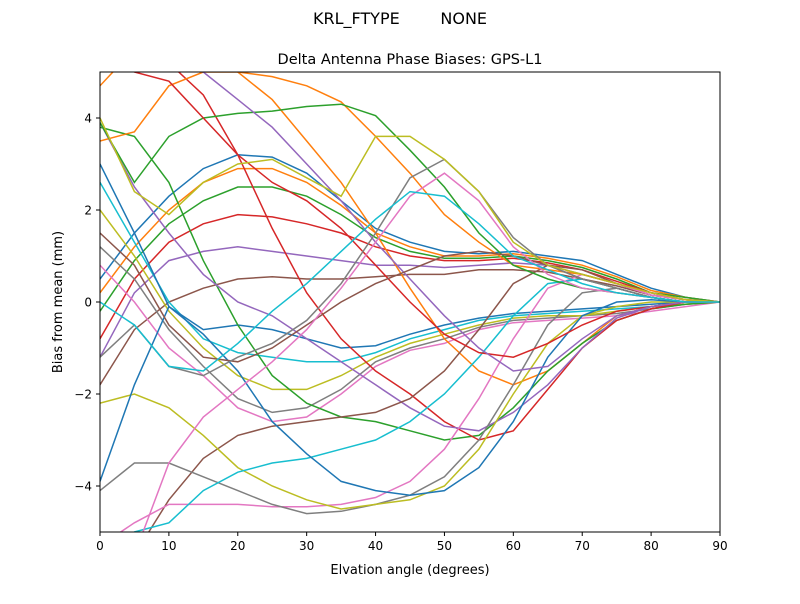 This screenshot has height=604, width=800. I want to click on y-axis-label: Bias from mean (mm), so click(58, 302).